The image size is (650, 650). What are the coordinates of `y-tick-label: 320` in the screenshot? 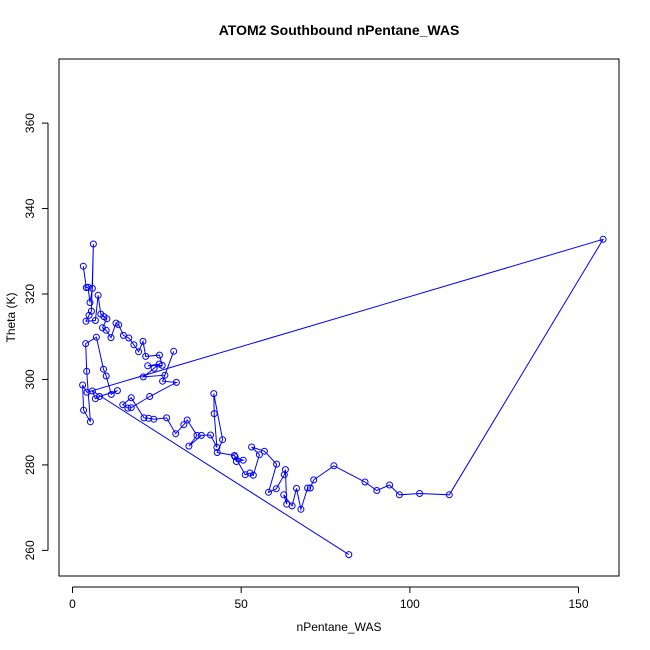 It's located at (30, 294).